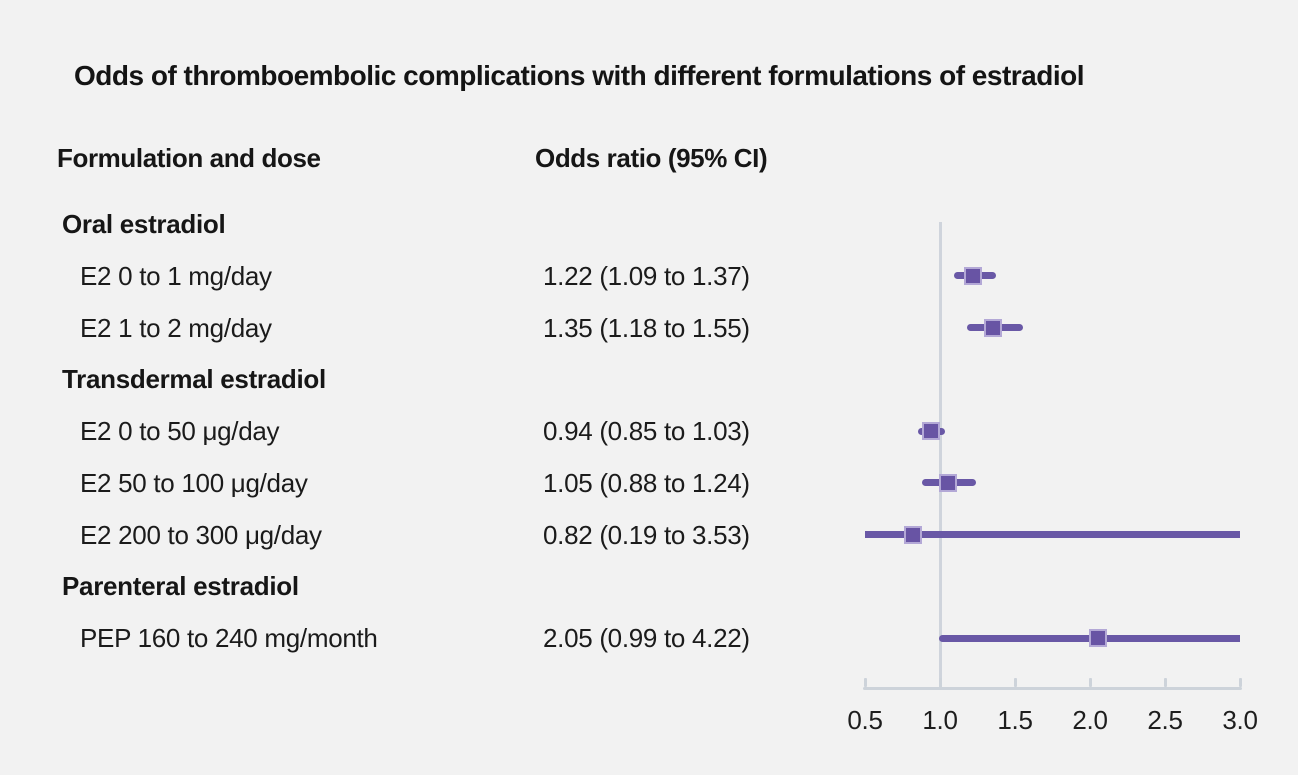  What do you see at coordinates (646, 482) in the screenshot?
I see `row-value: 1.05 (0.88 to 1.24)` at bounding box center [646, 482].